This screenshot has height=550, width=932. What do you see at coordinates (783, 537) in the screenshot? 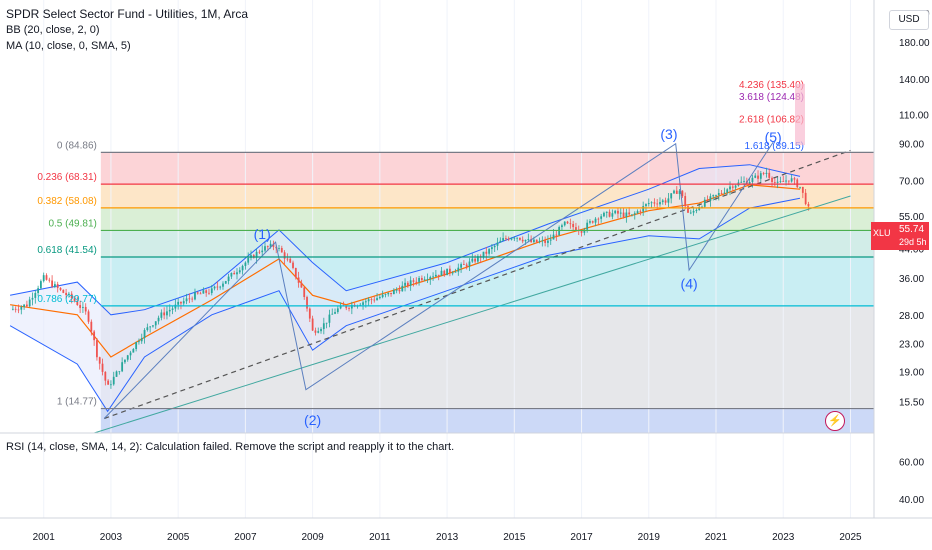
I see `year-tick-label: 2023` at bounding box center [783, 537].